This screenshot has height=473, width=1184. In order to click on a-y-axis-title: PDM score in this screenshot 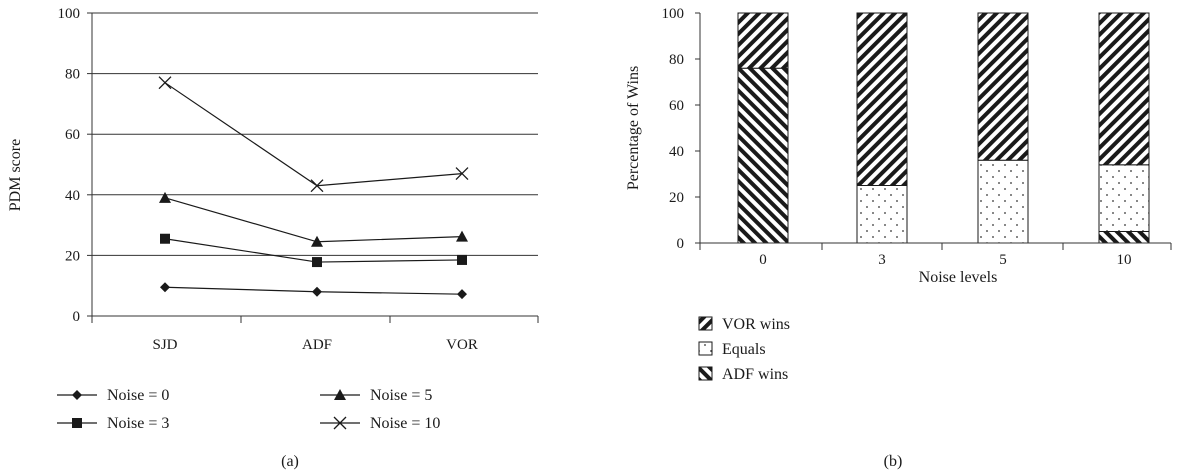, I will do `click(15, 175)`.